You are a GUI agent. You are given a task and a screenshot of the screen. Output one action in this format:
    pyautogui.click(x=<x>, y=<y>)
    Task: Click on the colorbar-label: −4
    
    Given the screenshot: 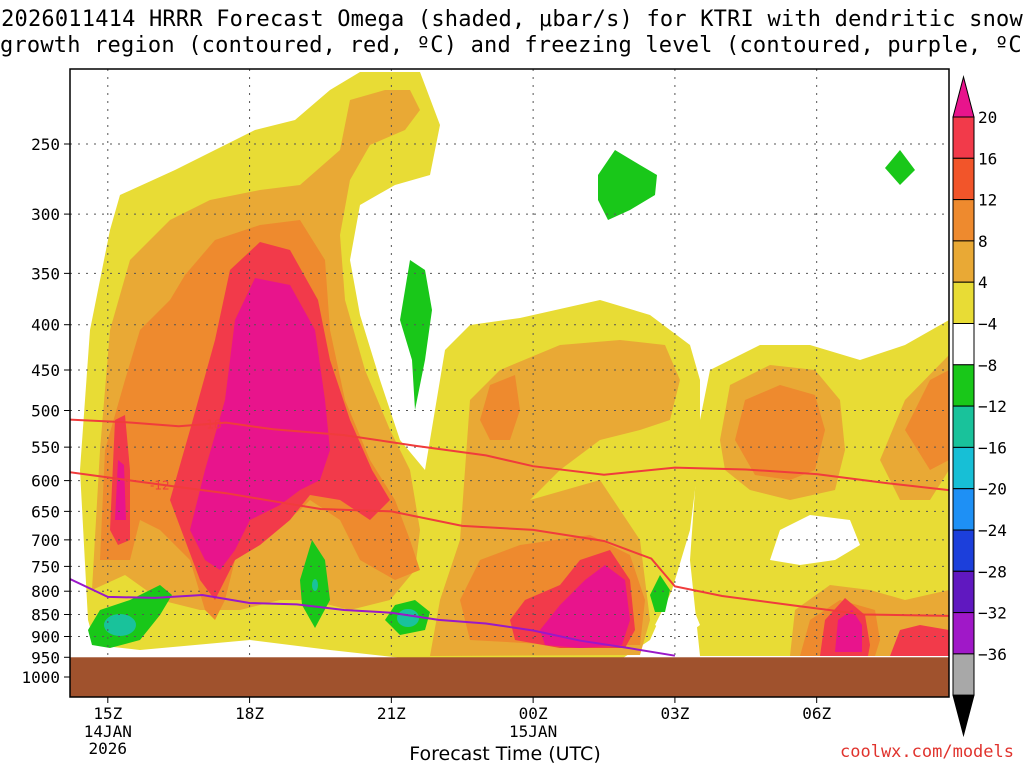 What is the action you would take?
    pyautogui.click(x=987, y=324)
    